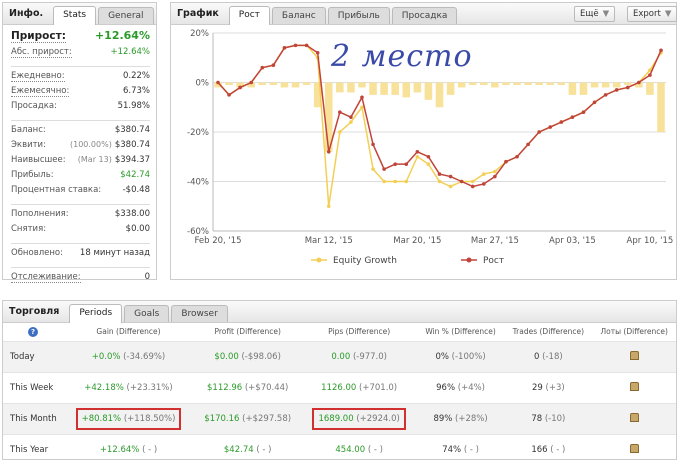 This screenshot has width=680, height=465. What do you see at coordinates (41, 52) in the screenshot?
I see `abs-gain-label: Абс. прирост:` at bounding box center [41, 52].